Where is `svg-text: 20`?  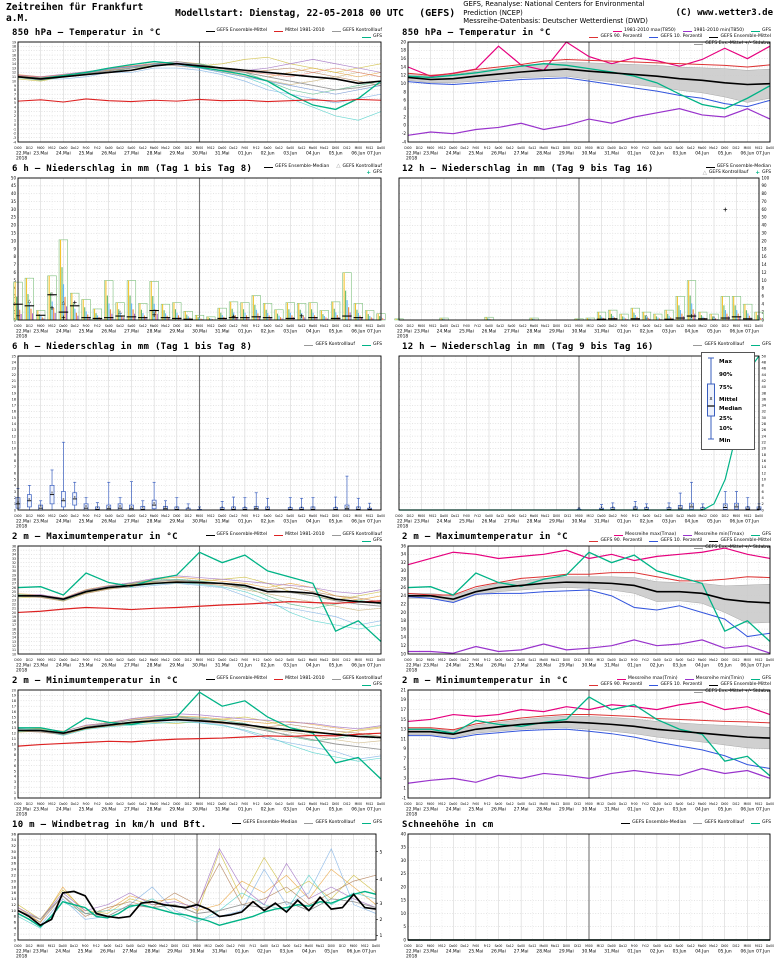
svg-text: 20 is located at coordinates (404, 886).